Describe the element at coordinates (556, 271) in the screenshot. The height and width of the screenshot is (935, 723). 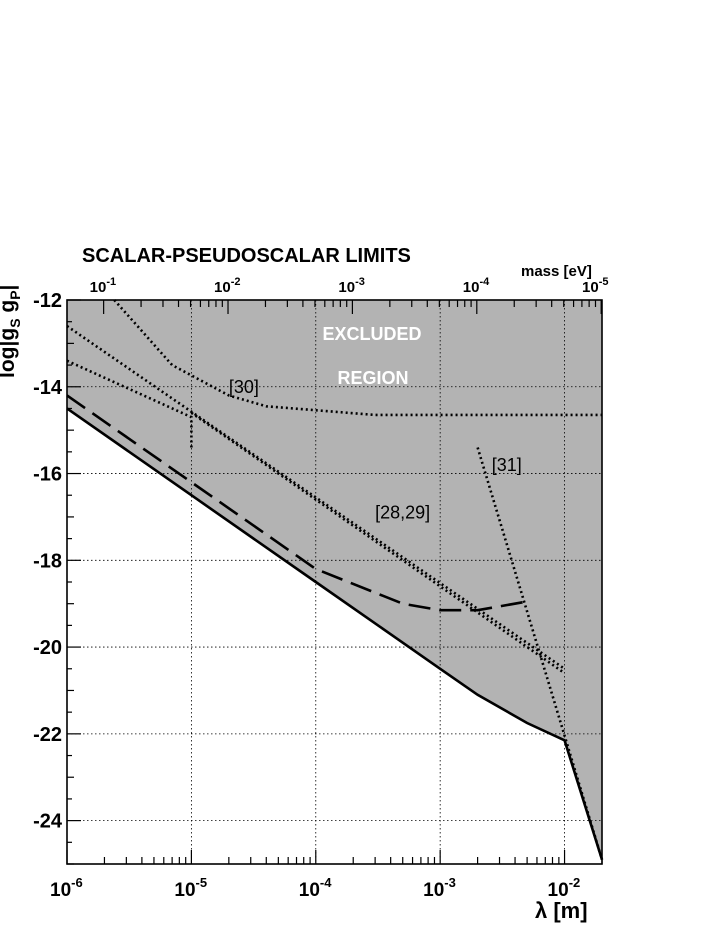
I see `top-axis-label: mass [eV]` at that location.